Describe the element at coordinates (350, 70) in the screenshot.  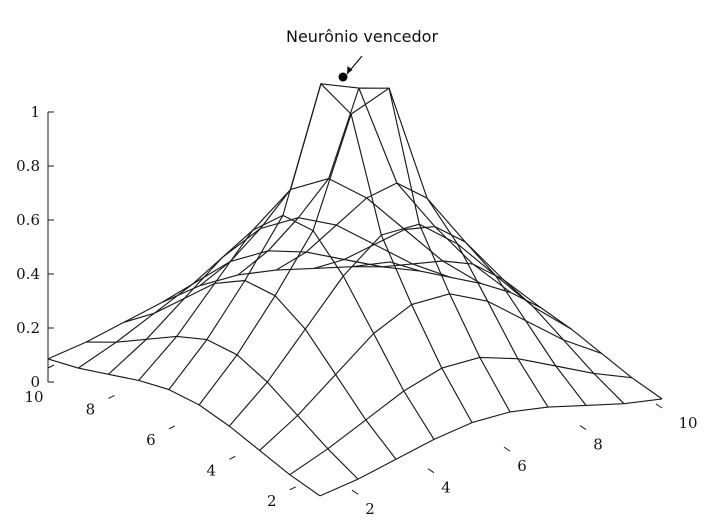
I see `arrow-head-icon` at that location.